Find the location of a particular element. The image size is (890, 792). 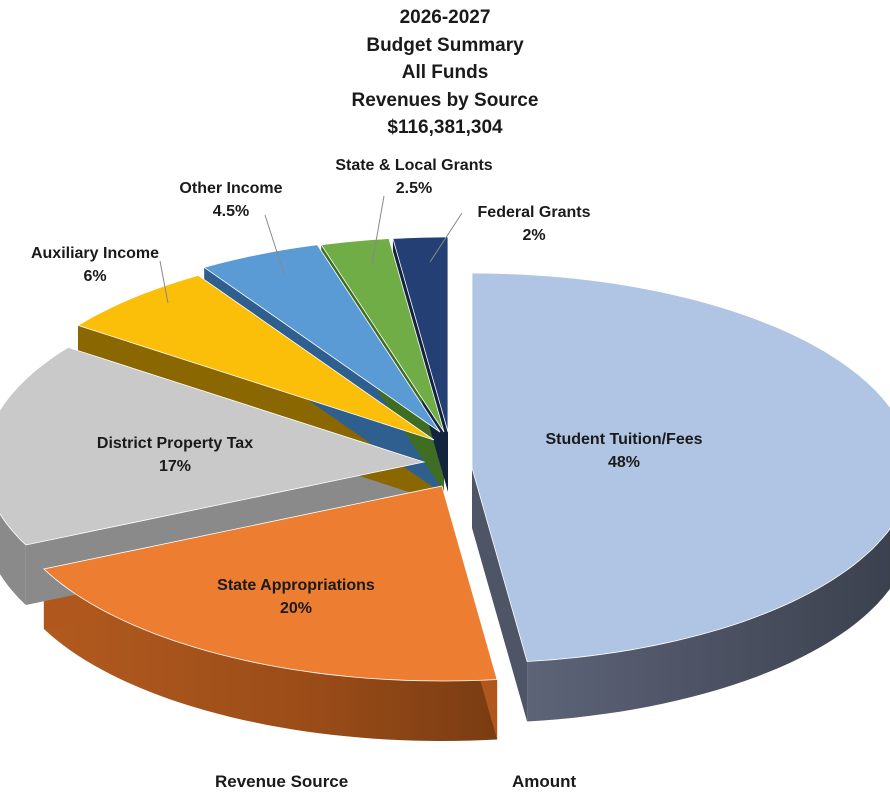

slice-label-auxiliary-income: Auxiliary Income is located at coordinates (95, 253).